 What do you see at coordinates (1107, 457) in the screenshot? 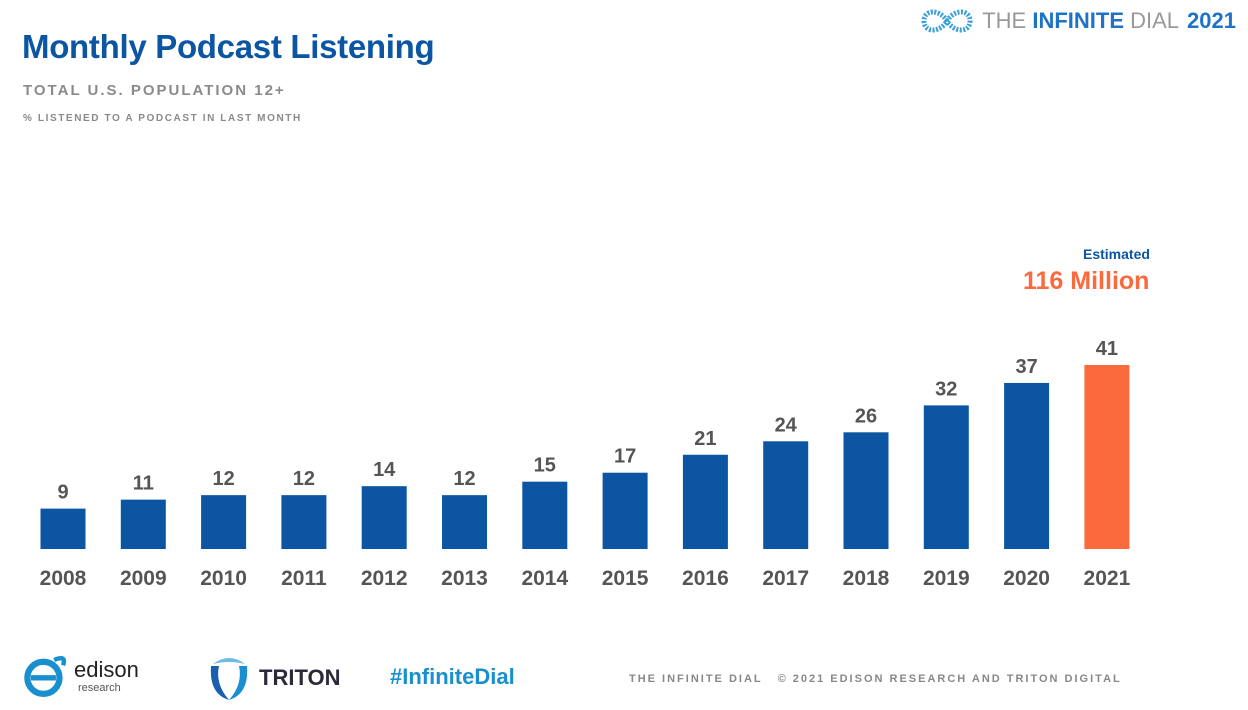
I see `bar-2021` at bounding box center [1107, 457].